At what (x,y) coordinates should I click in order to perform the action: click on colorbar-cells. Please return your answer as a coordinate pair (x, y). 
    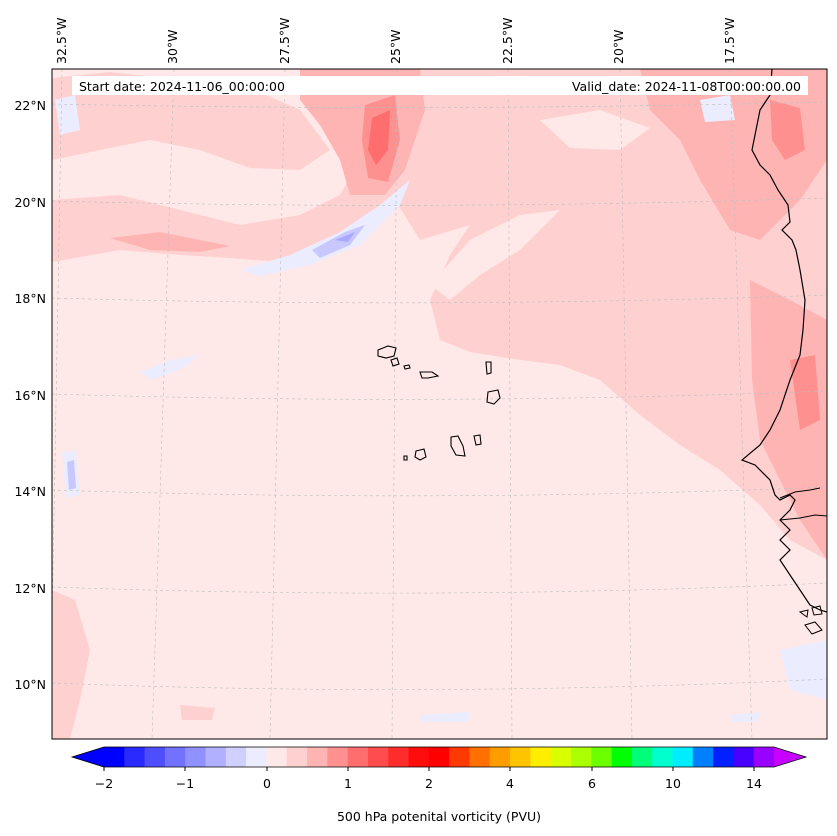
    Looking at the image, I should click on (439, 757).